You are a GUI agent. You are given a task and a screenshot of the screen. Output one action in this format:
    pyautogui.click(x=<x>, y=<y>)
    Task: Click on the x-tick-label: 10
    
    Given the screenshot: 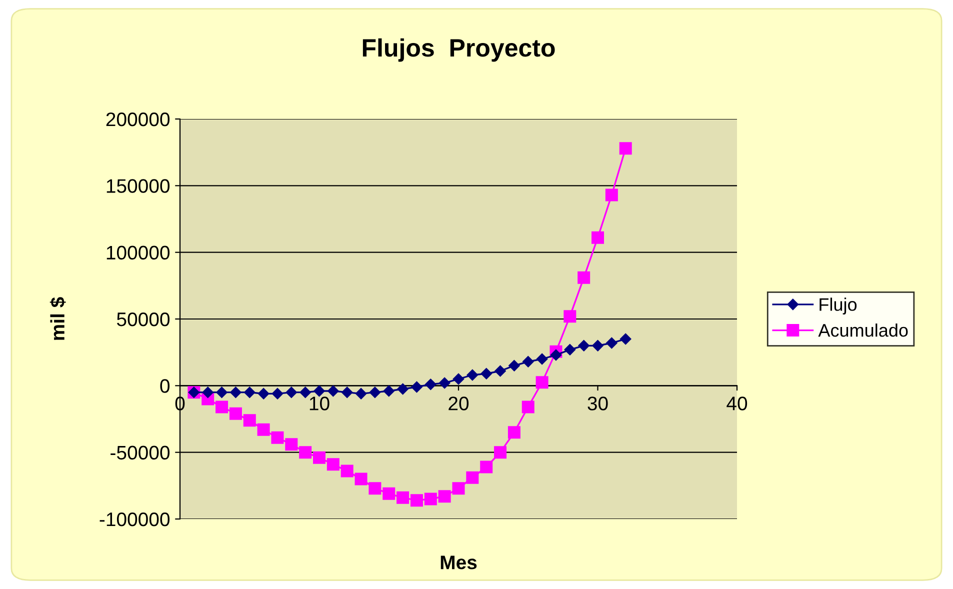 What is the action you would take?
    pyautogui.click(x=320, y=403)
    